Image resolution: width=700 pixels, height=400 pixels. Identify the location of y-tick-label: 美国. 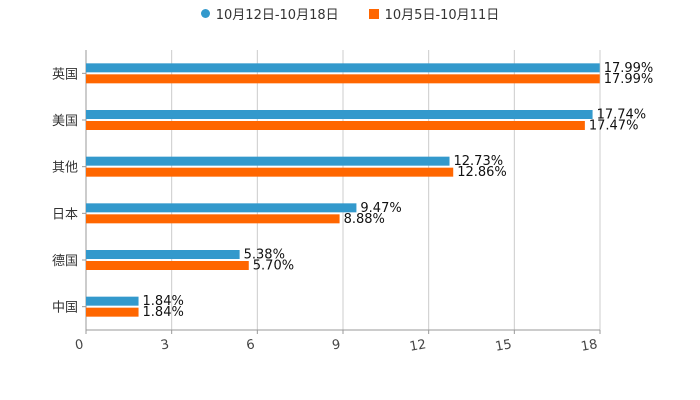
(65, 121).